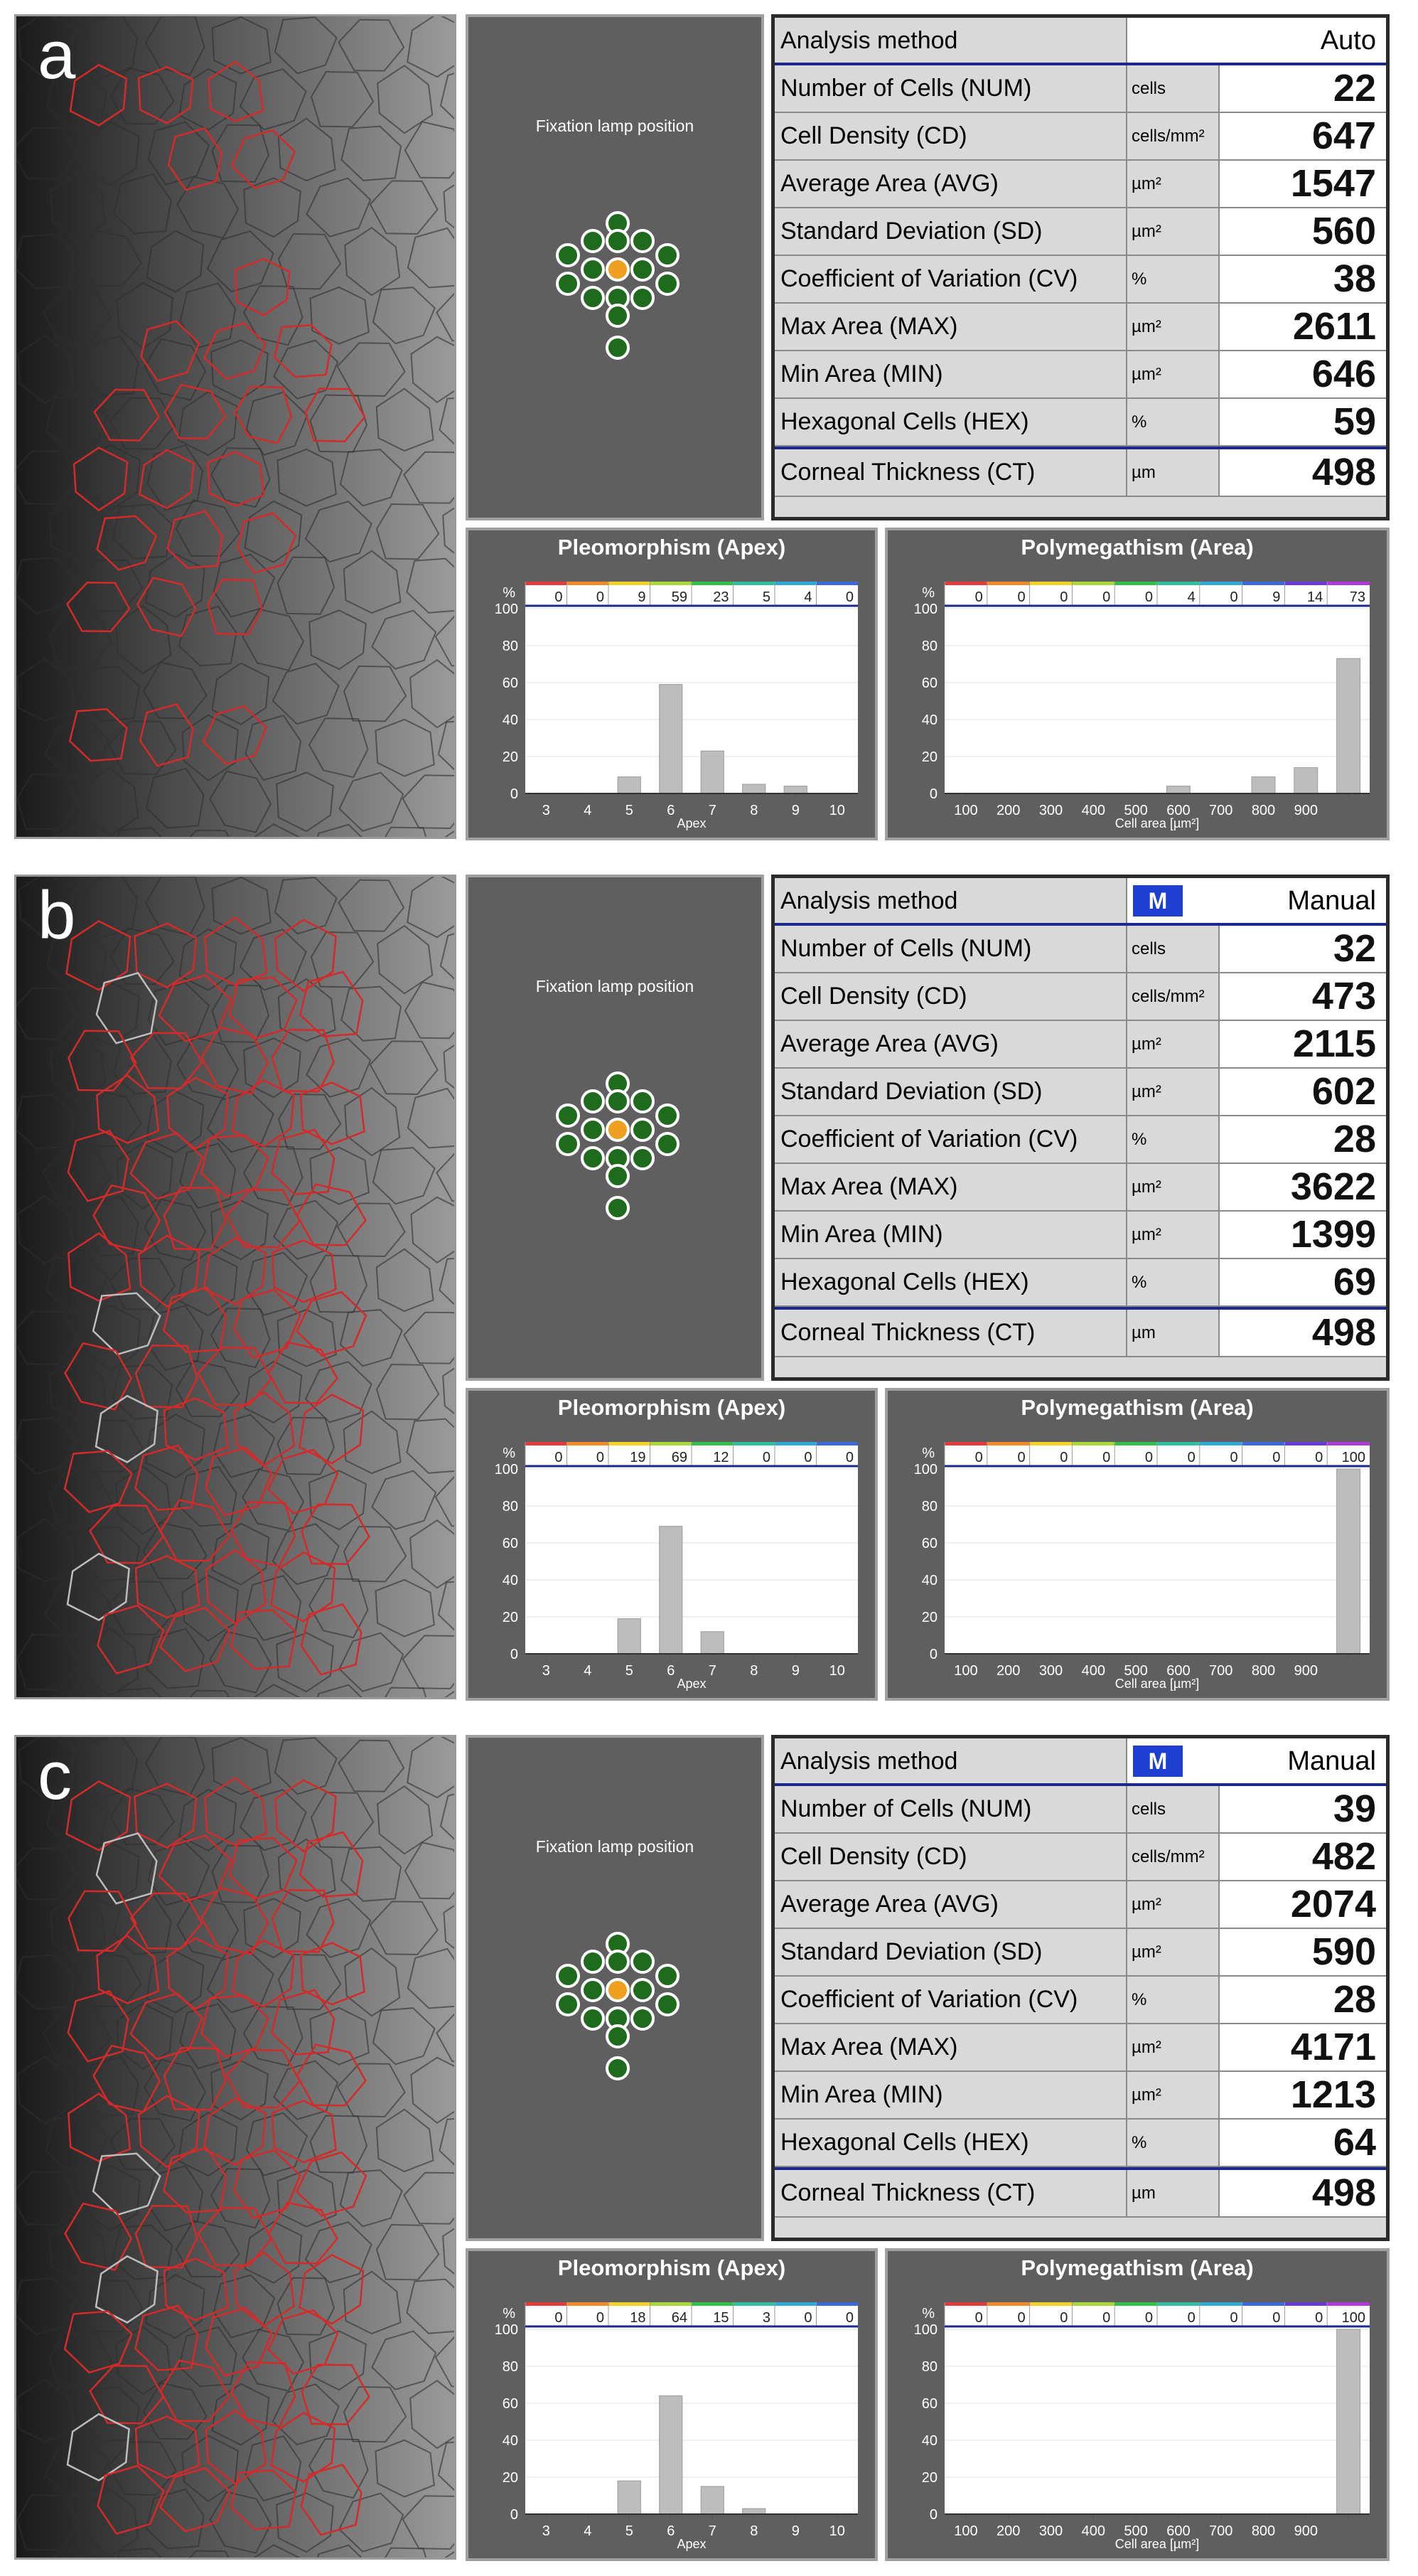 This screenshot has height=2576, width=1418. What do you see at coordinates (930, 720) in the screenshot?
I see `y-tick-label: 40` at bounding box center [930, 720].